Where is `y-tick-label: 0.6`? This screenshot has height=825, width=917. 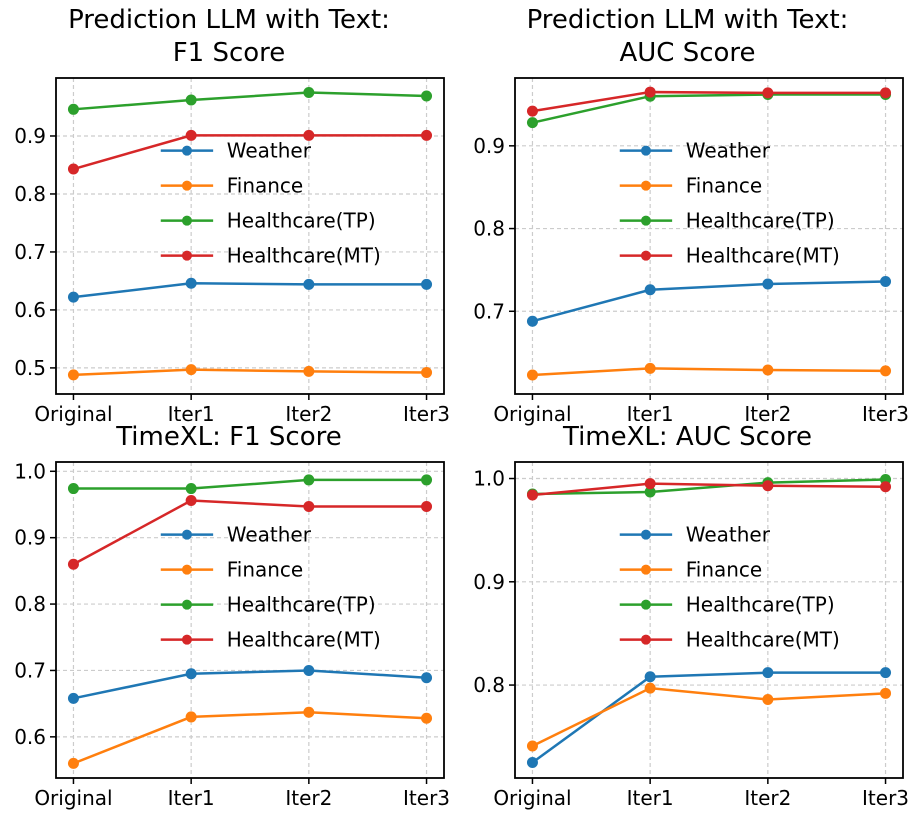
y-tick-label: 0.6 is located at coordinates (30, 310).